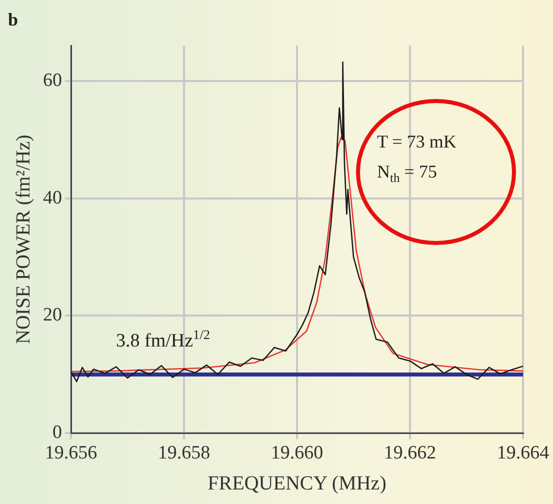 The width and height of the screenshot is (553, 504). What do you see at coordinates (416, 142) in the screenshot?
I see `annotation: T = 73 mK` at bounding box center [416, 142].